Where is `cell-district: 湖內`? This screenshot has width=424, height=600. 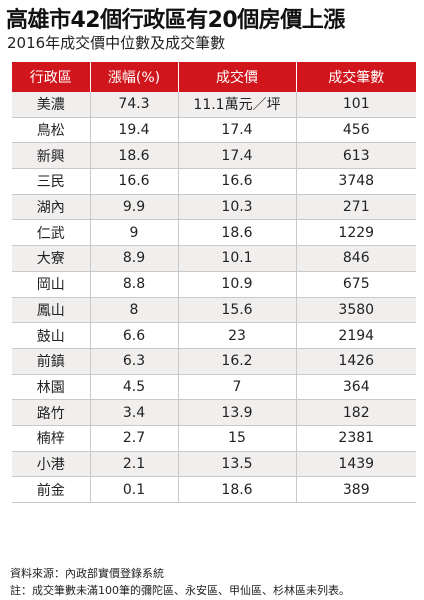
cell-district: 湖內 is located at coordinates (51, 207).